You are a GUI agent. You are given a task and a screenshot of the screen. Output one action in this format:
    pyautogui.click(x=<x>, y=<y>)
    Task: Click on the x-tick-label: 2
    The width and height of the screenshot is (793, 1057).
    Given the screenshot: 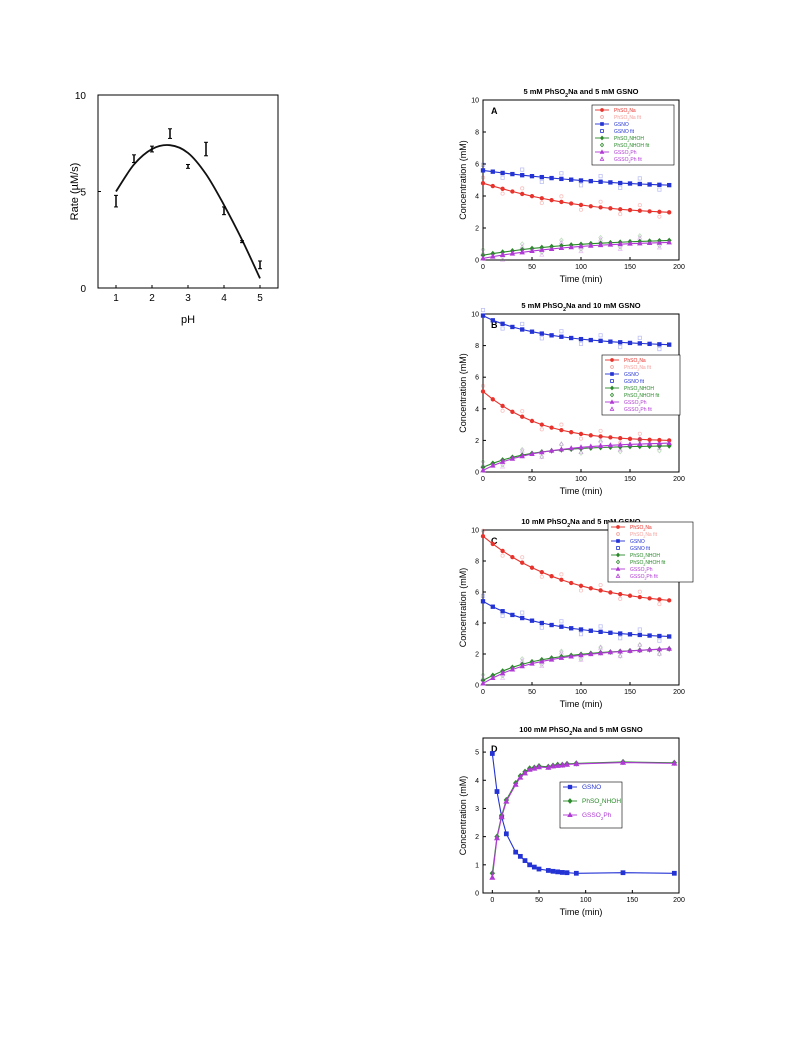 What is the action you would take?
    pyautogui.click(x=152, y=298)
    